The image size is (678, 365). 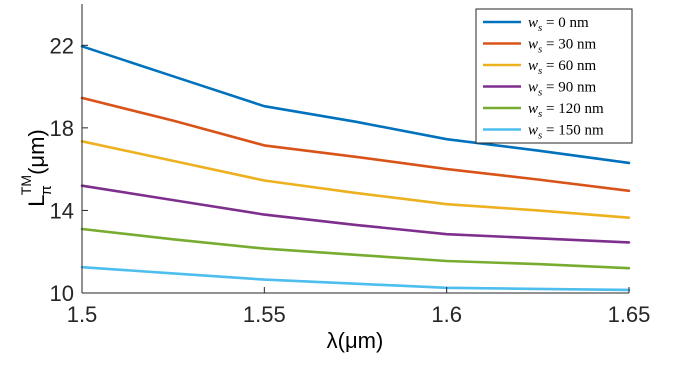 What do you see at coordinates (62, 293) in the screenshot?
I see `y-tick-label: 10` at bounding box center [62, 293].